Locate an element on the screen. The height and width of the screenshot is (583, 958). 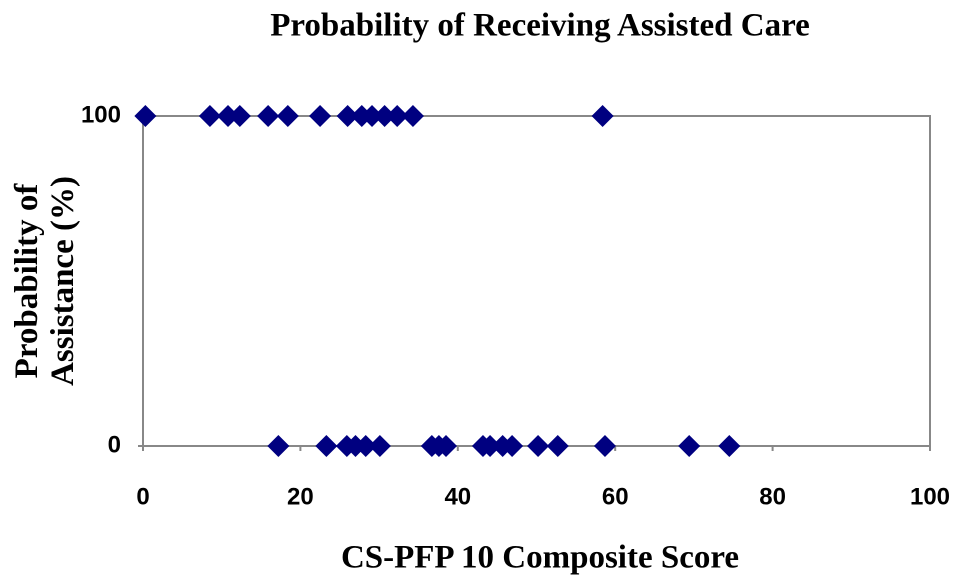
chart-title: Probability of Receiving Assisted Care is located at coordinates (540, 26).